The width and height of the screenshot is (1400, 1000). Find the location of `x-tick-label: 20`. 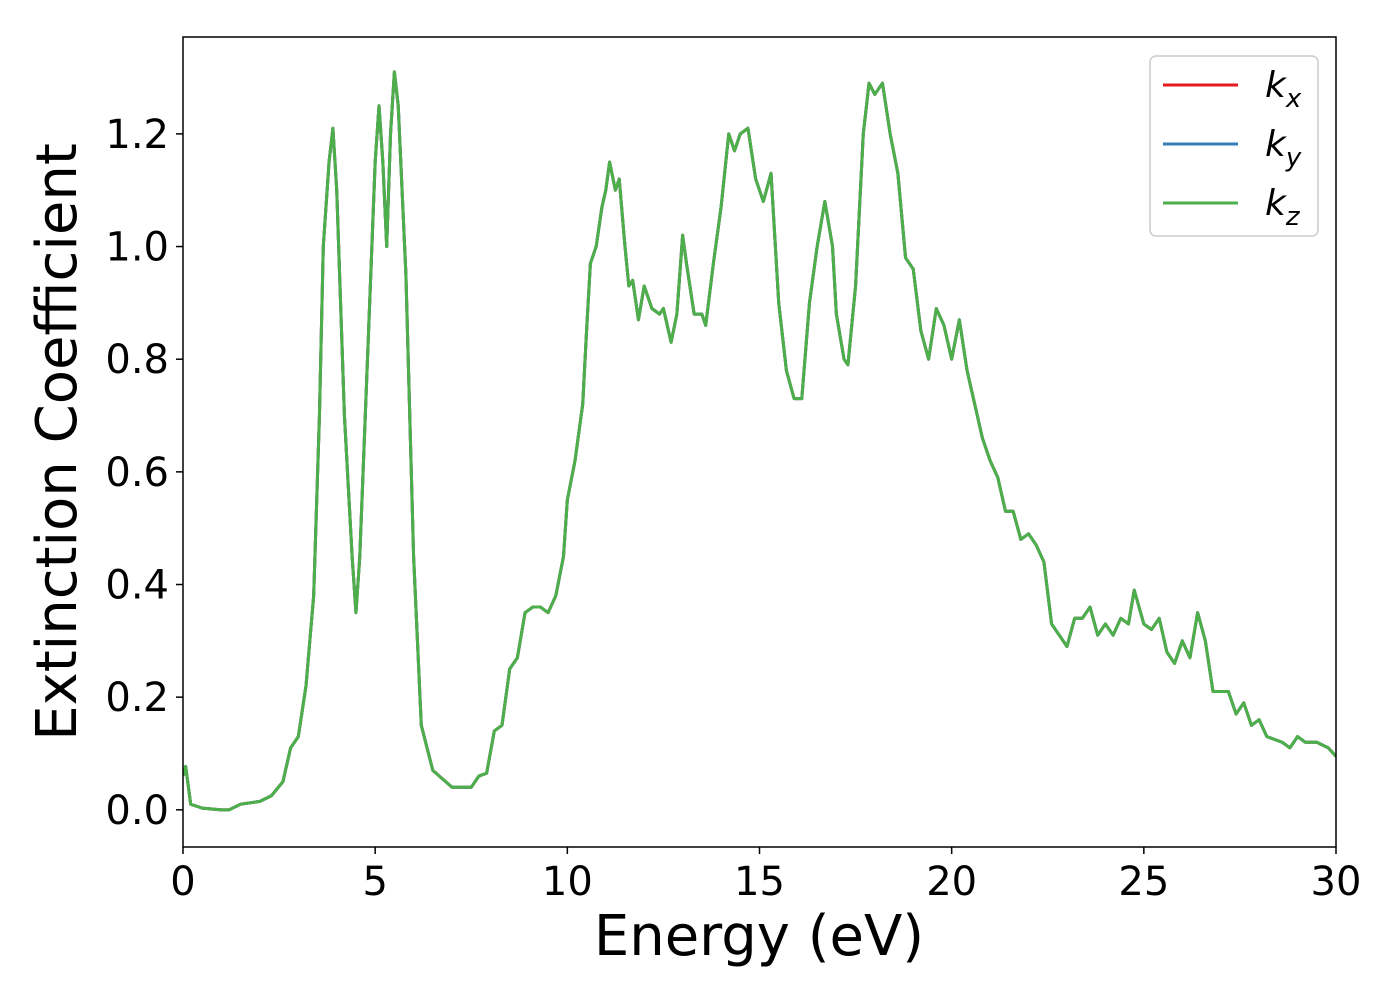

x-tick-label: 20 is located at coordinates (951, 882).